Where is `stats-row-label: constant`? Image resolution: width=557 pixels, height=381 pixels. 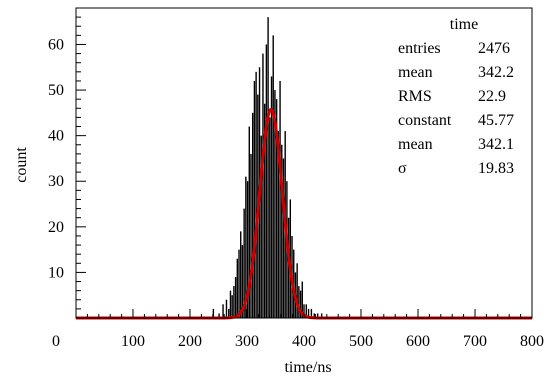 stats-row-label: constant is located at coordinates (425, 120).